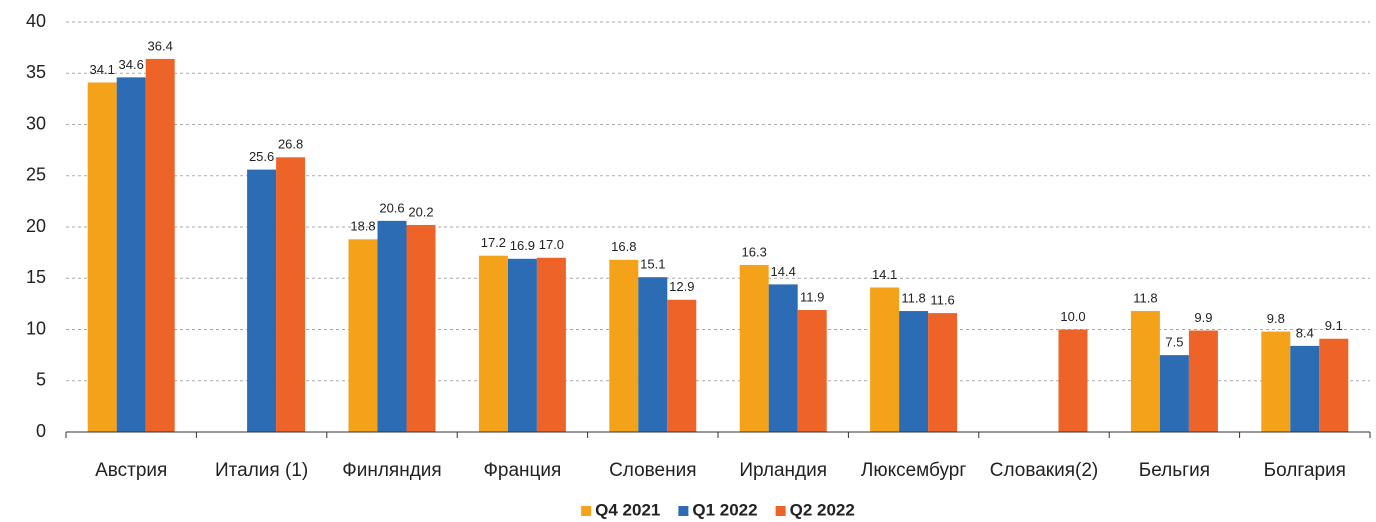 Image resolution: width=1376 pixels, height=522 pixels. What do you see at coordinates (493, 242) in the screenshot?
I see `value-label: 17.2` at bounding box center [493, 242].